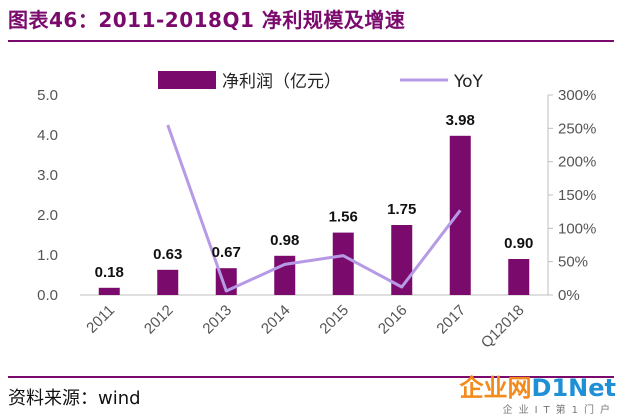 This screenshot has height=418, width=620. I want to click on data-label: 0.18, so click(109, 272).